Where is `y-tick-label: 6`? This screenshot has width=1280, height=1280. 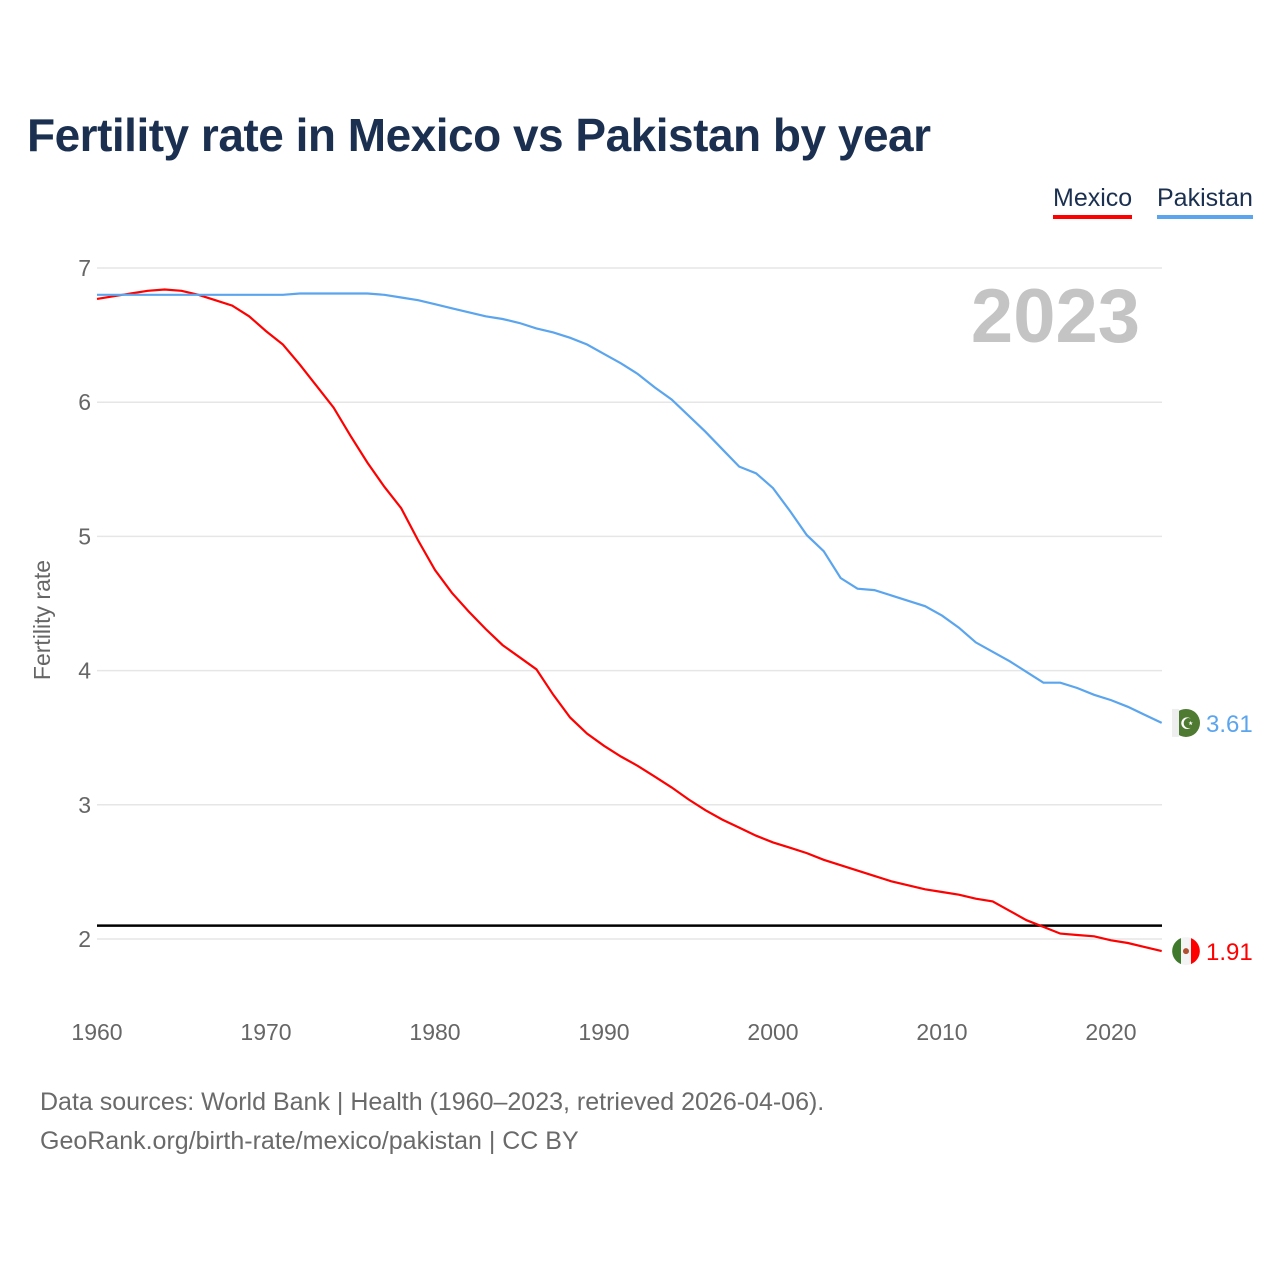 y-tick-label: 6 is located at coordinates (84, 402).